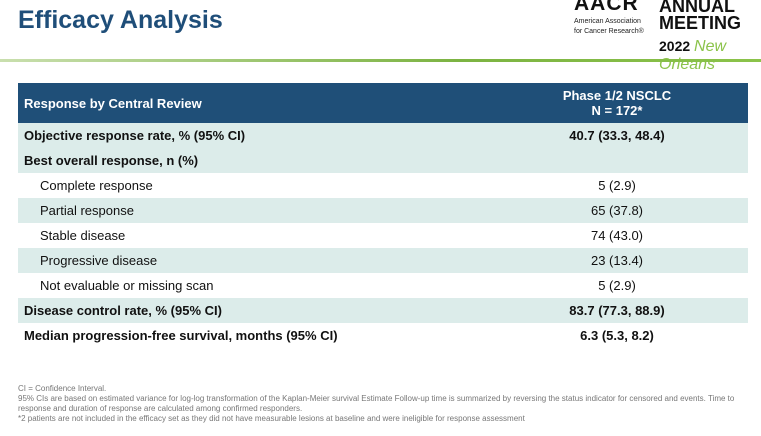  What do you see at coordinates (252, 160) in the screenshot?
I see `cell: Best overall response, n (%)` at bounding box center [252, 160].